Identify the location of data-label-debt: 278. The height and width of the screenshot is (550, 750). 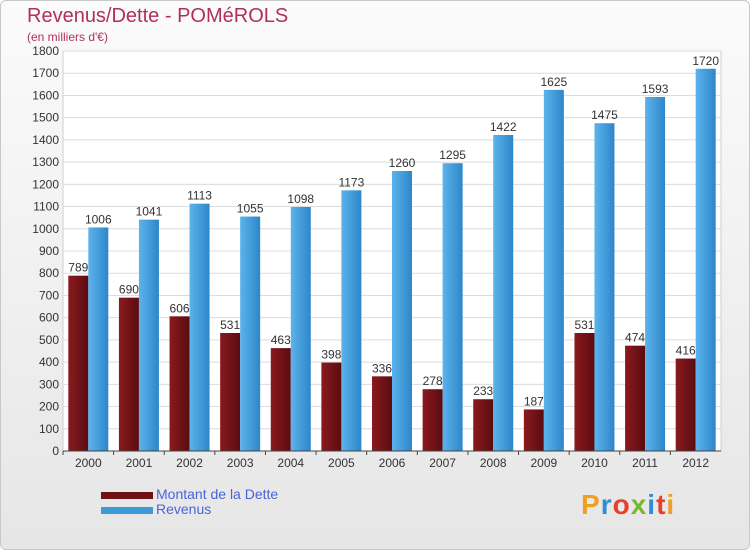
(433, 381).